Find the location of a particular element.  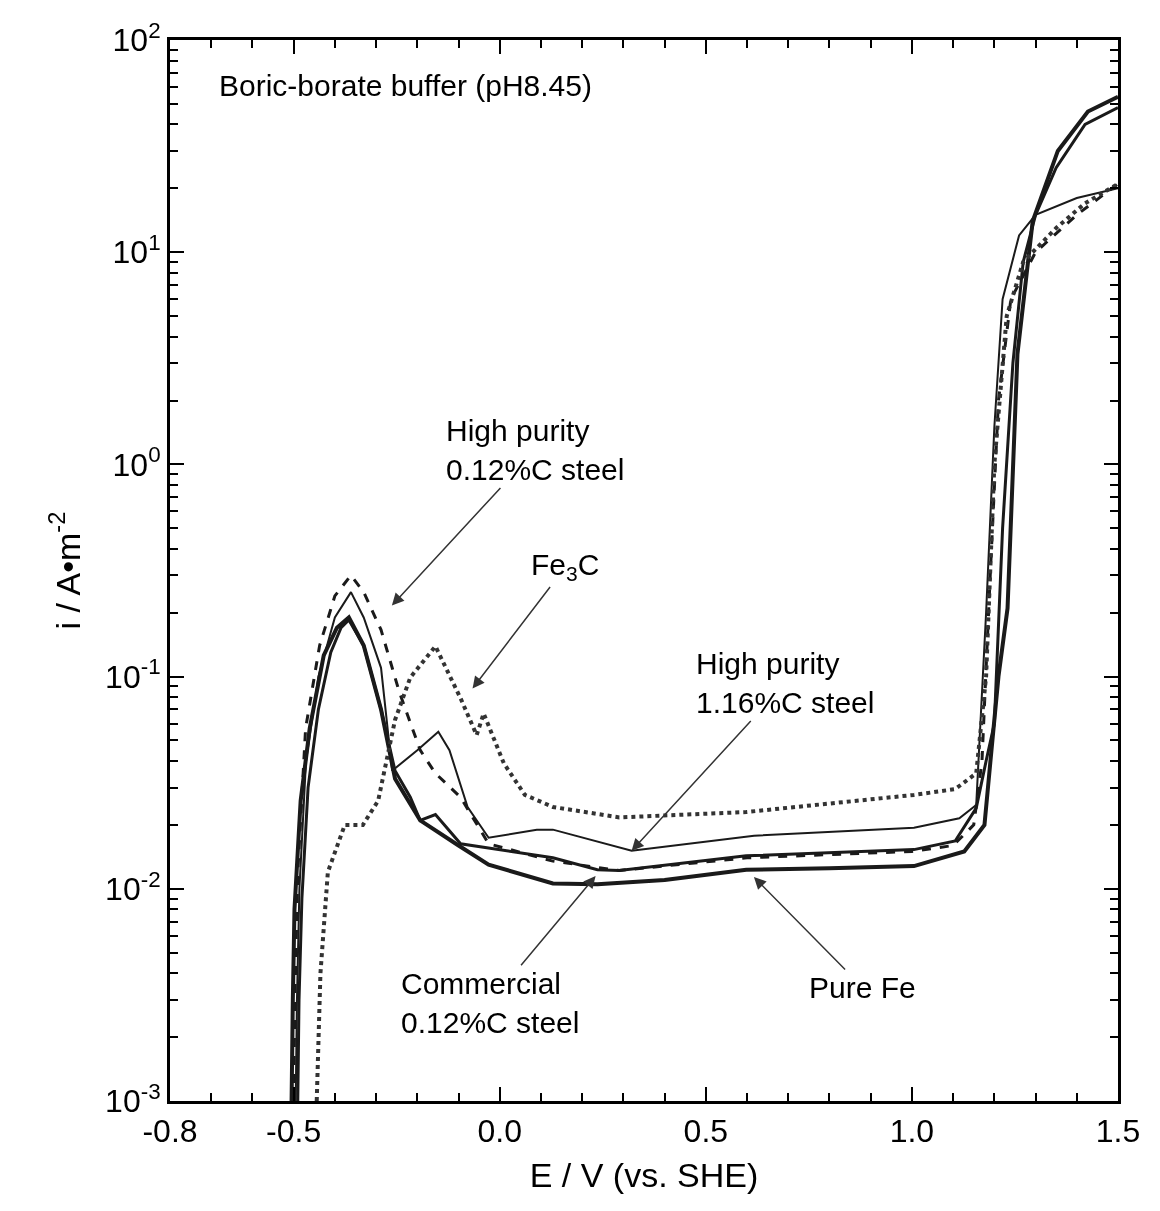

y-tick-label: 10$^{-2}$ is located at coordinates (133, 886).